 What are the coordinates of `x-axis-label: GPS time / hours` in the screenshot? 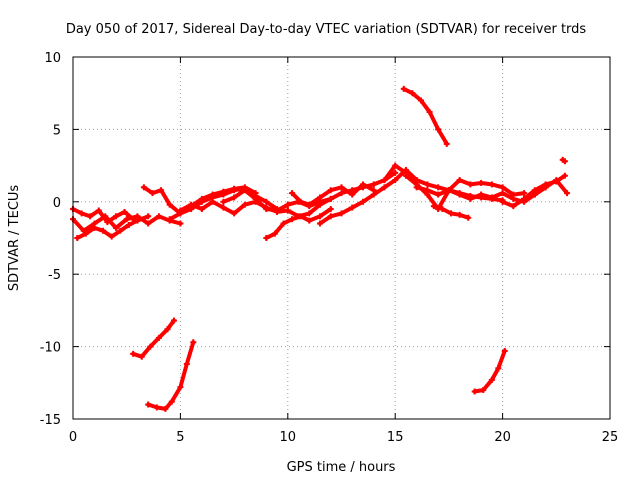 It's located at (341, 467).